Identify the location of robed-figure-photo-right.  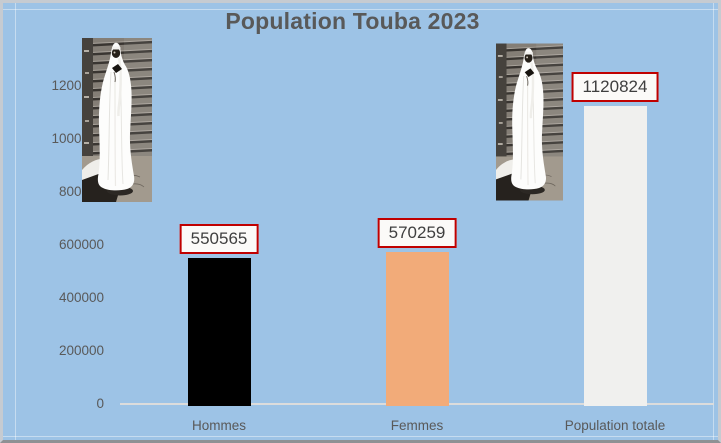
(529, 122).